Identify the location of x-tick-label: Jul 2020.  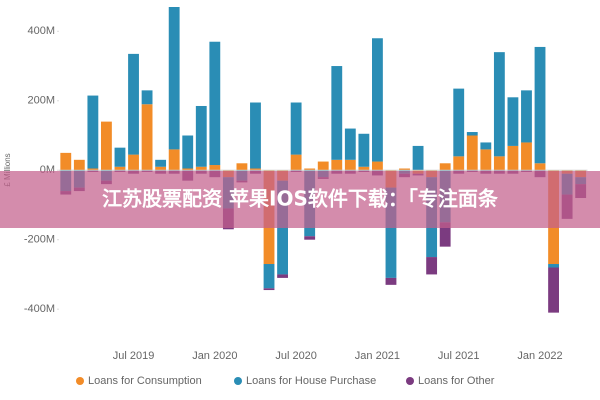
(296, 356).